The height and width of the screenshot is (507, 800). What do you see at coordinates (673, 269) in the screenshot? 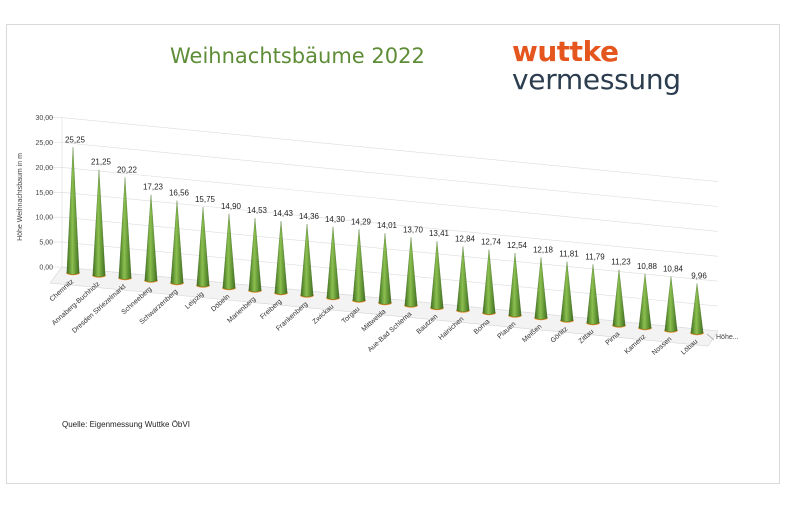
I see `value-label: 10,84` at bounding box center [673, 269].